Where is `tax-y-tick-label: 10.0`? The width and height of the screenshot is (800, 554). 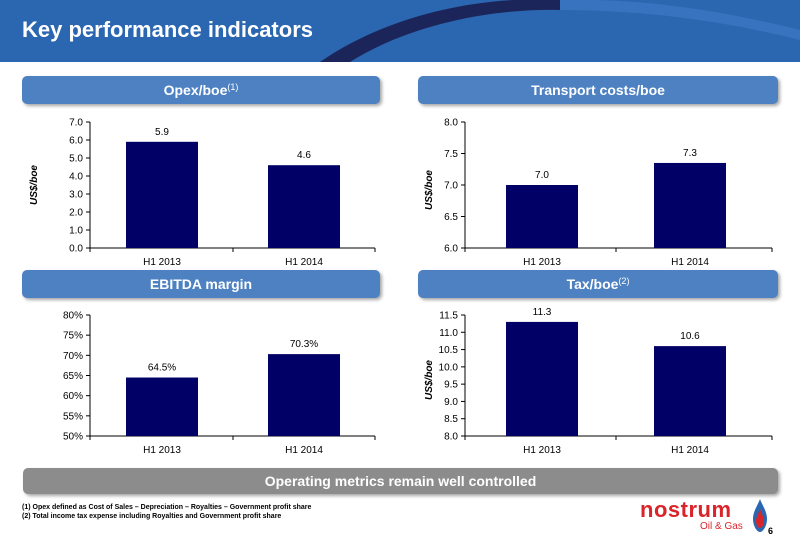 tax-y-tick-label: 10.0 is located at coordinates (449, 367).